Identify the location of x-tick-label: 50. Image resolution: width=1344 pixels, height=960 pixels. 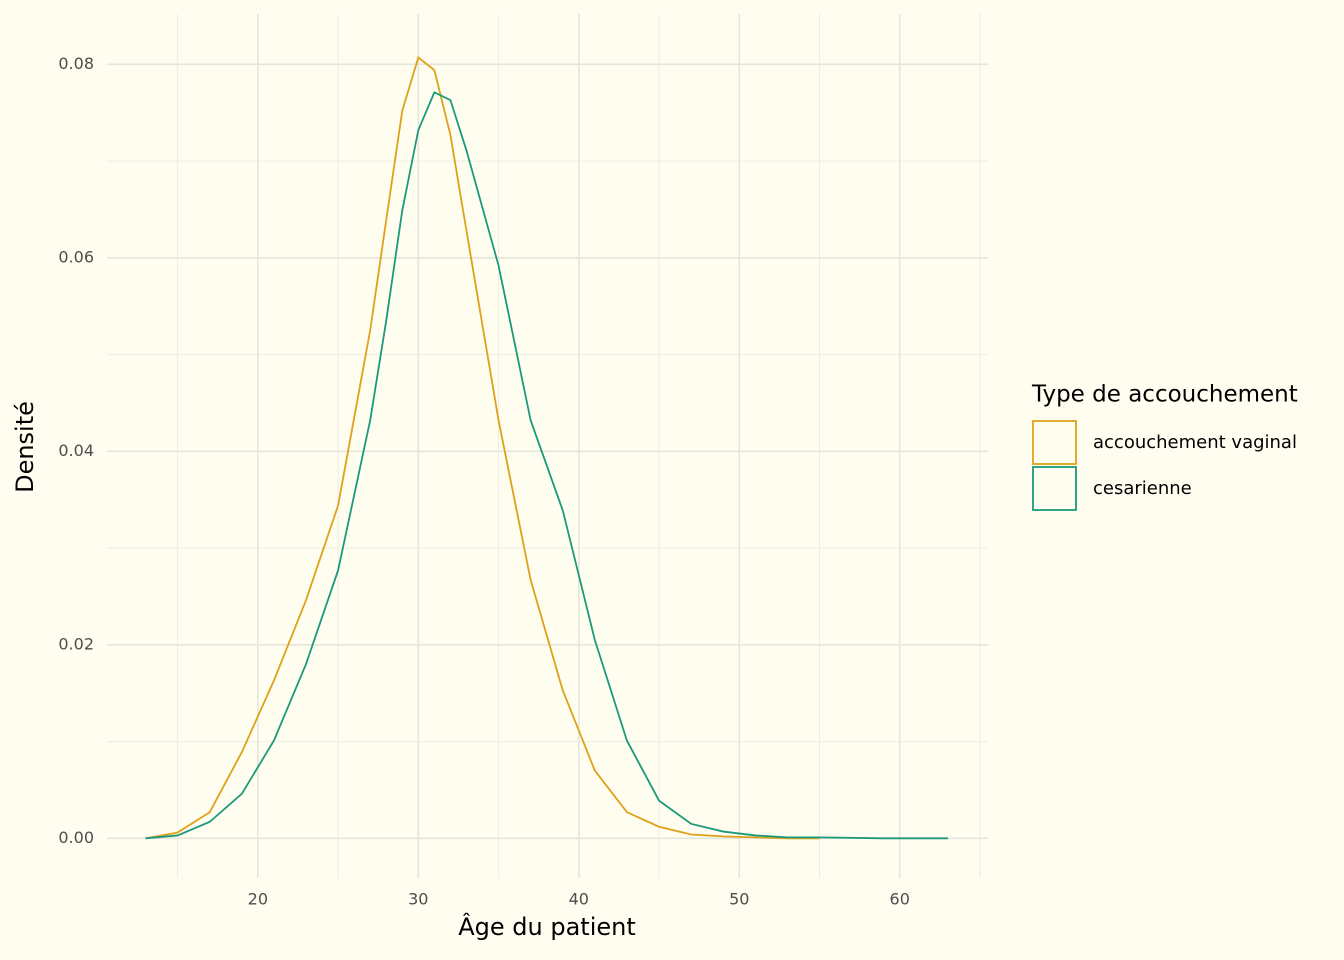
(739, 899).